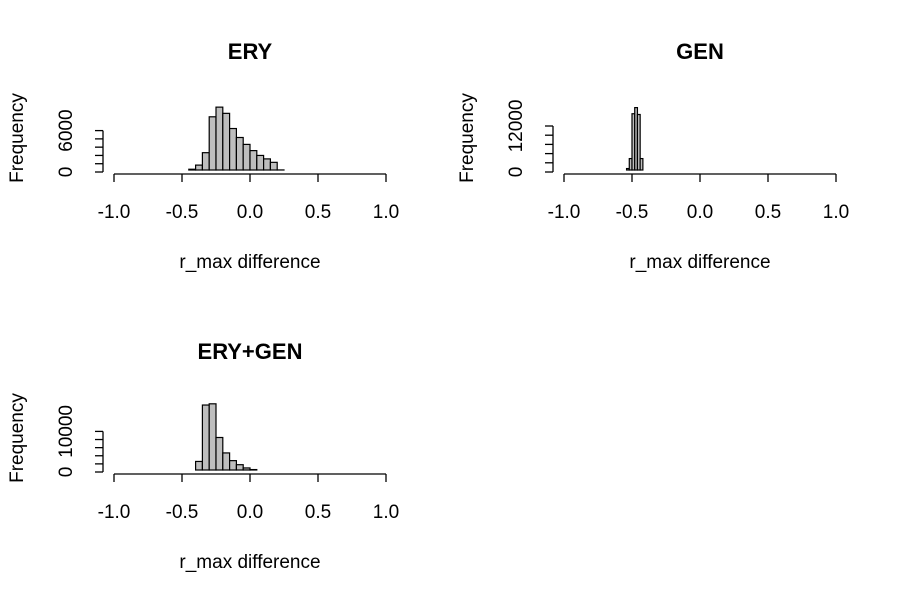 The height and width of the screenshot is (600, 900). Describe the element at coordinates (66, 130) in the screenshot. I see `y-tick-label-2: 6000` at that location.